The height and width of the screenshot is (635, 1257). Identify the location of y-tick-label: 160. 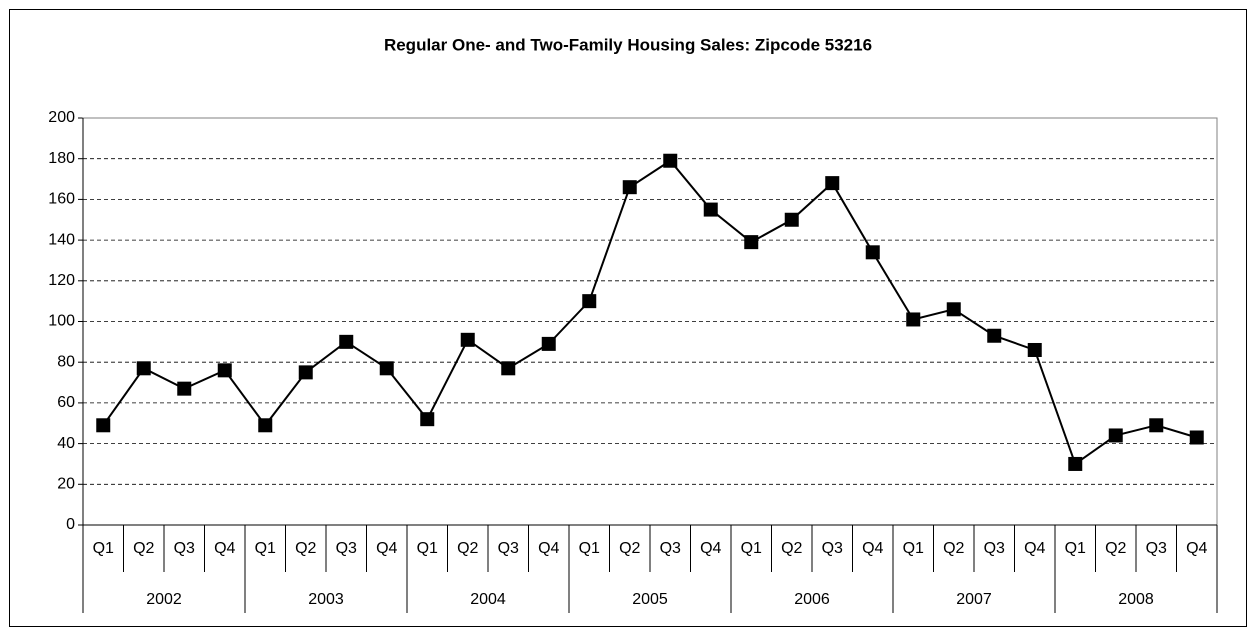
(61, 199).